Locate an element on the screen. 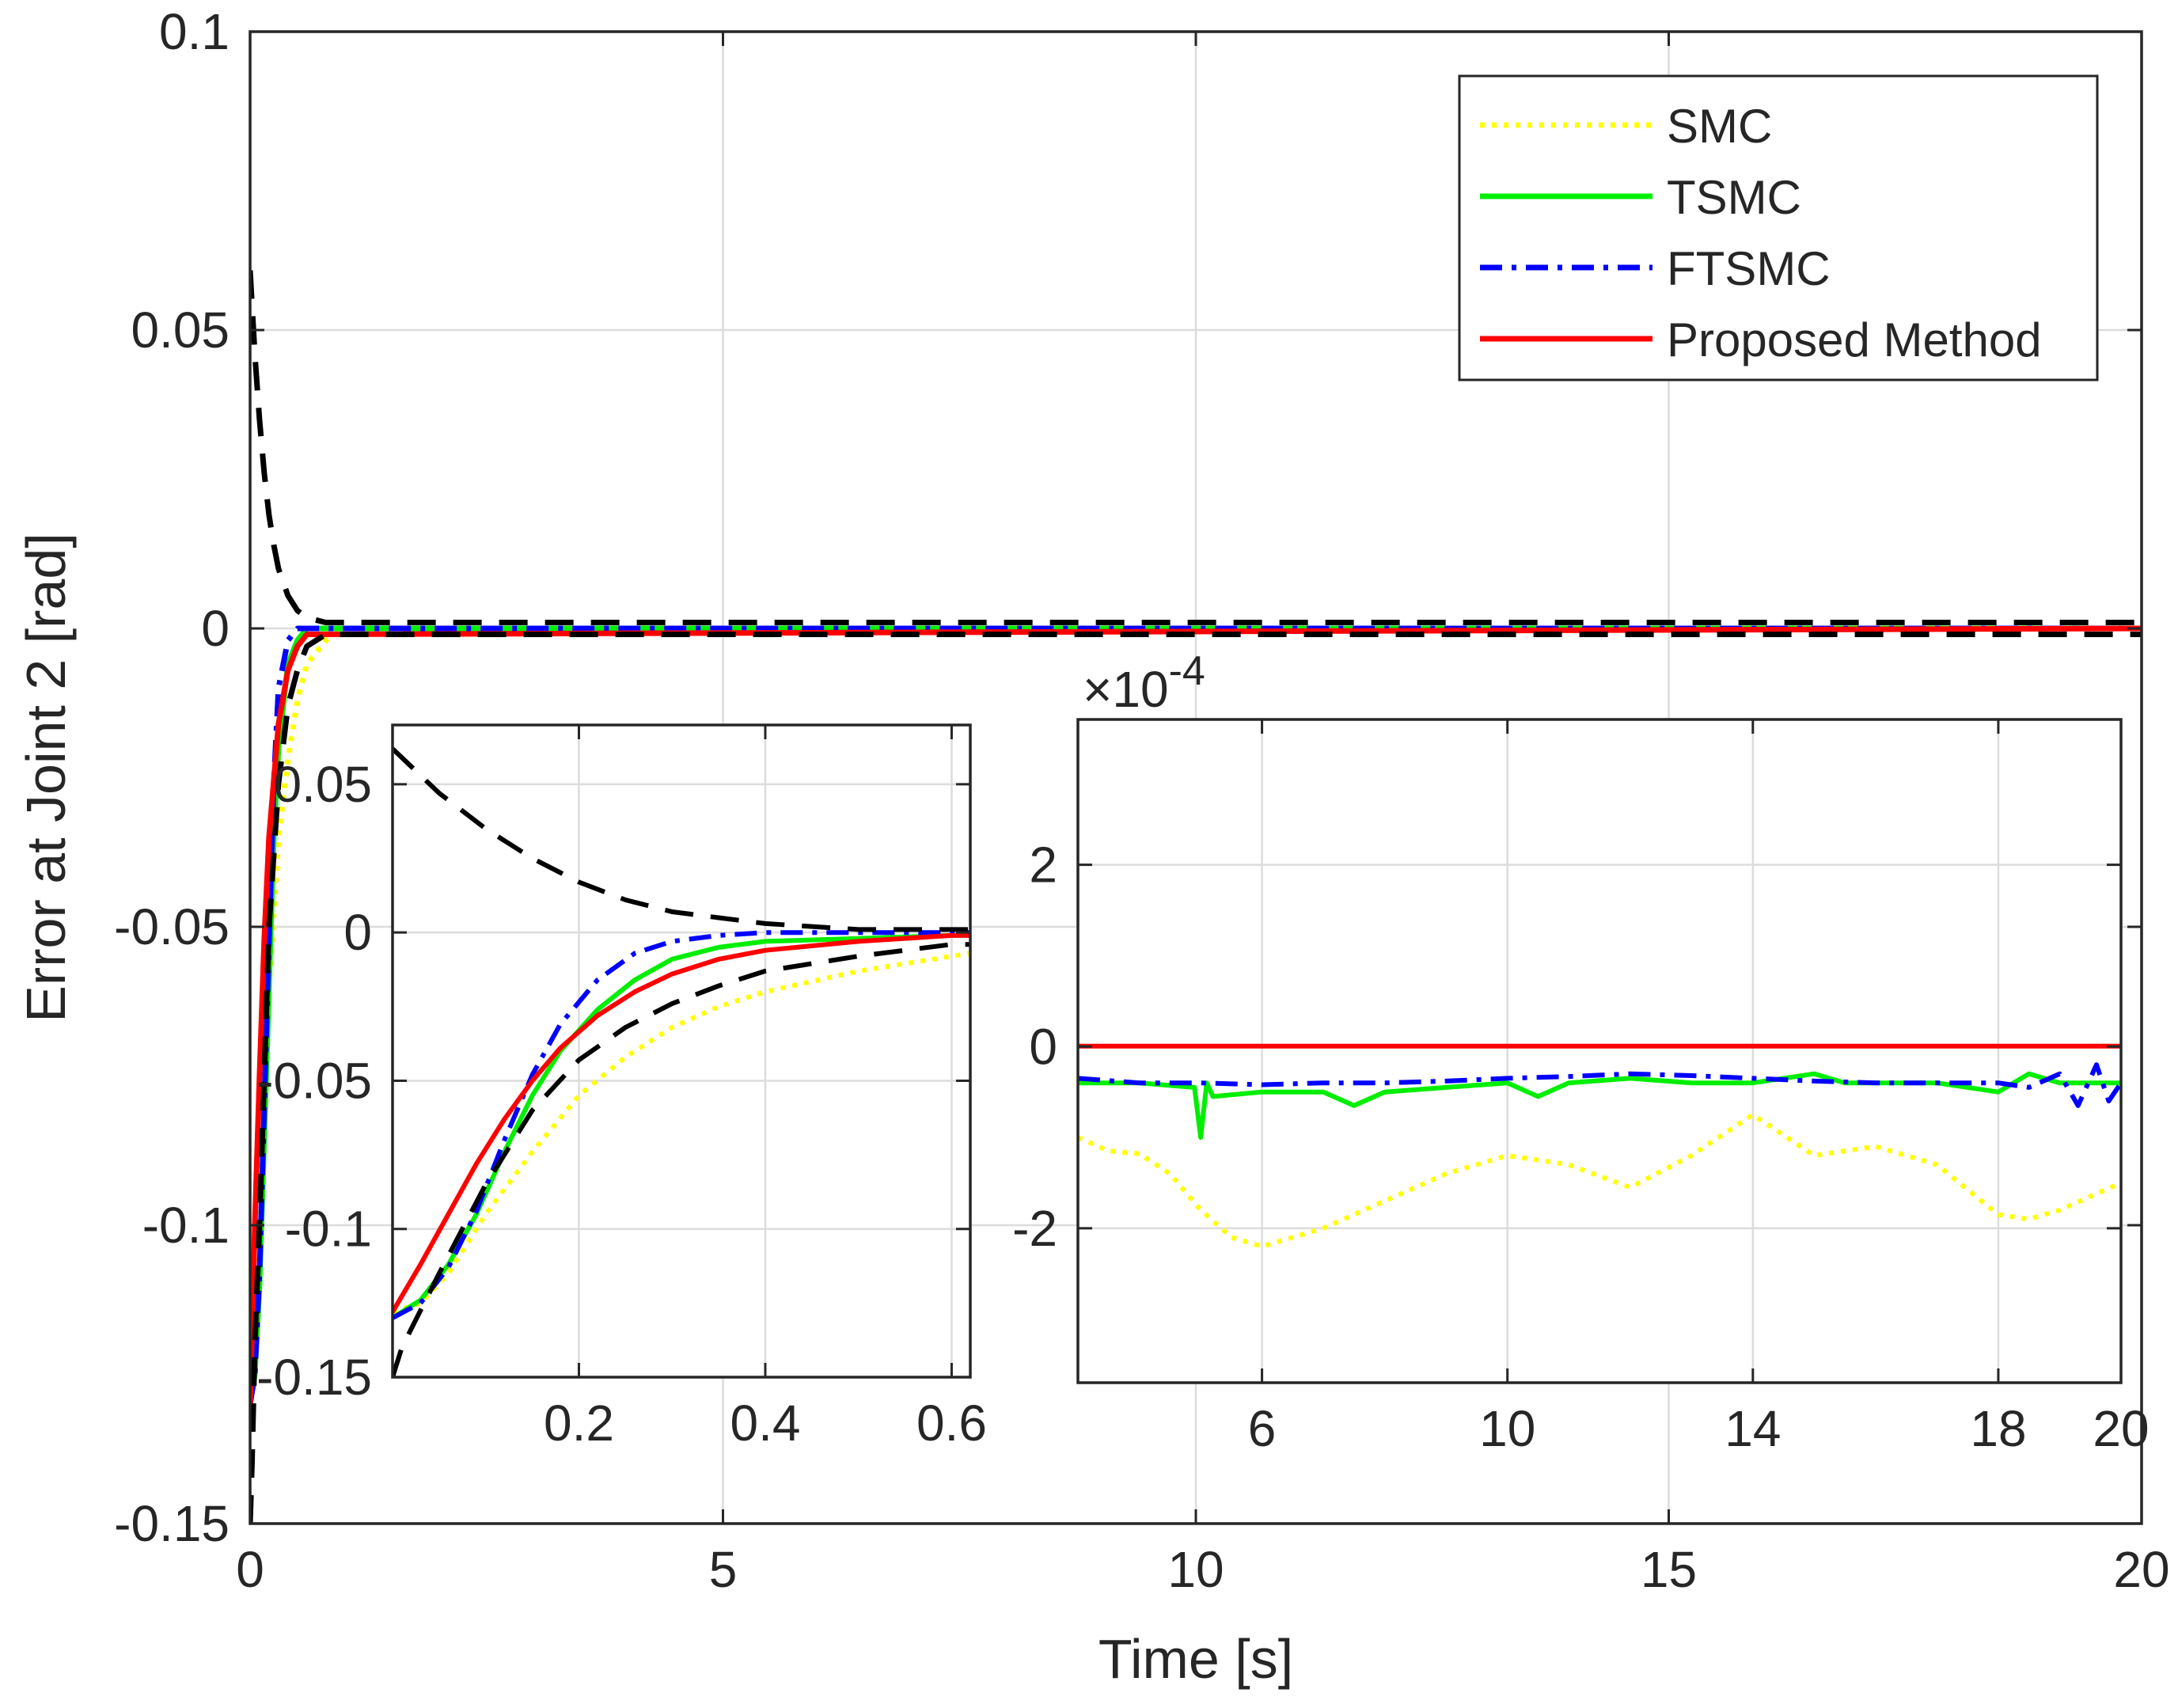 Image resolution: width=2178 pixels, height=1708 pixels. inset-right-xtick-label: 14 is located at coordinates (1753, 1428).